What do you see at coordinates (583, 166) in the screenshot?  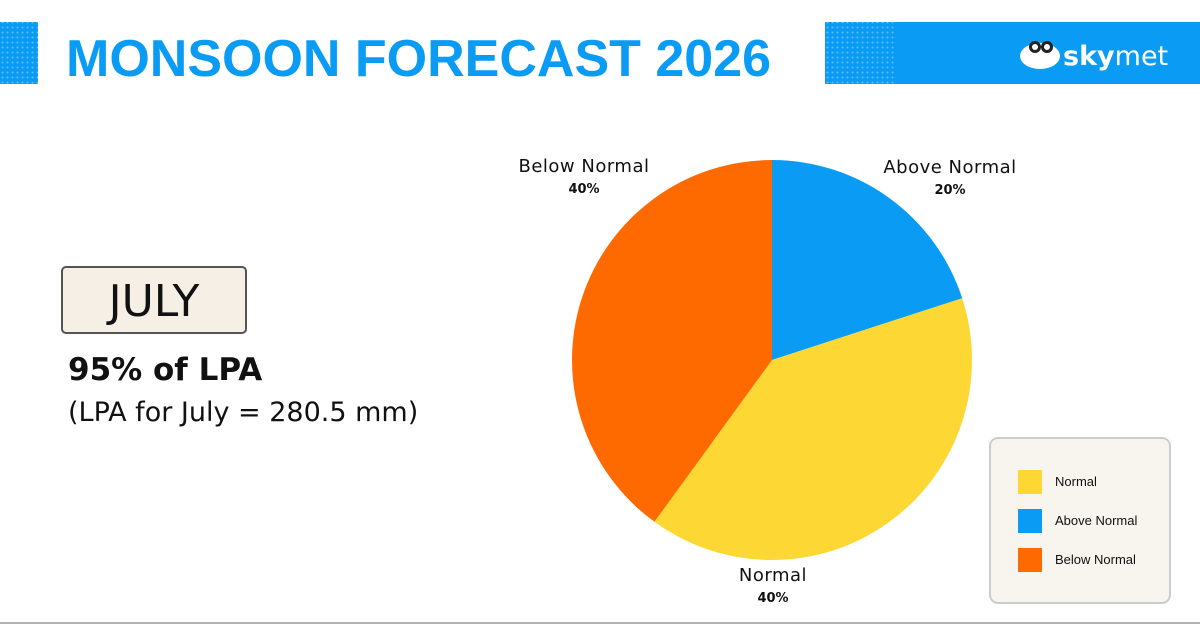 I see `slice-label: Below Normal` at bounding box center [583, 166].